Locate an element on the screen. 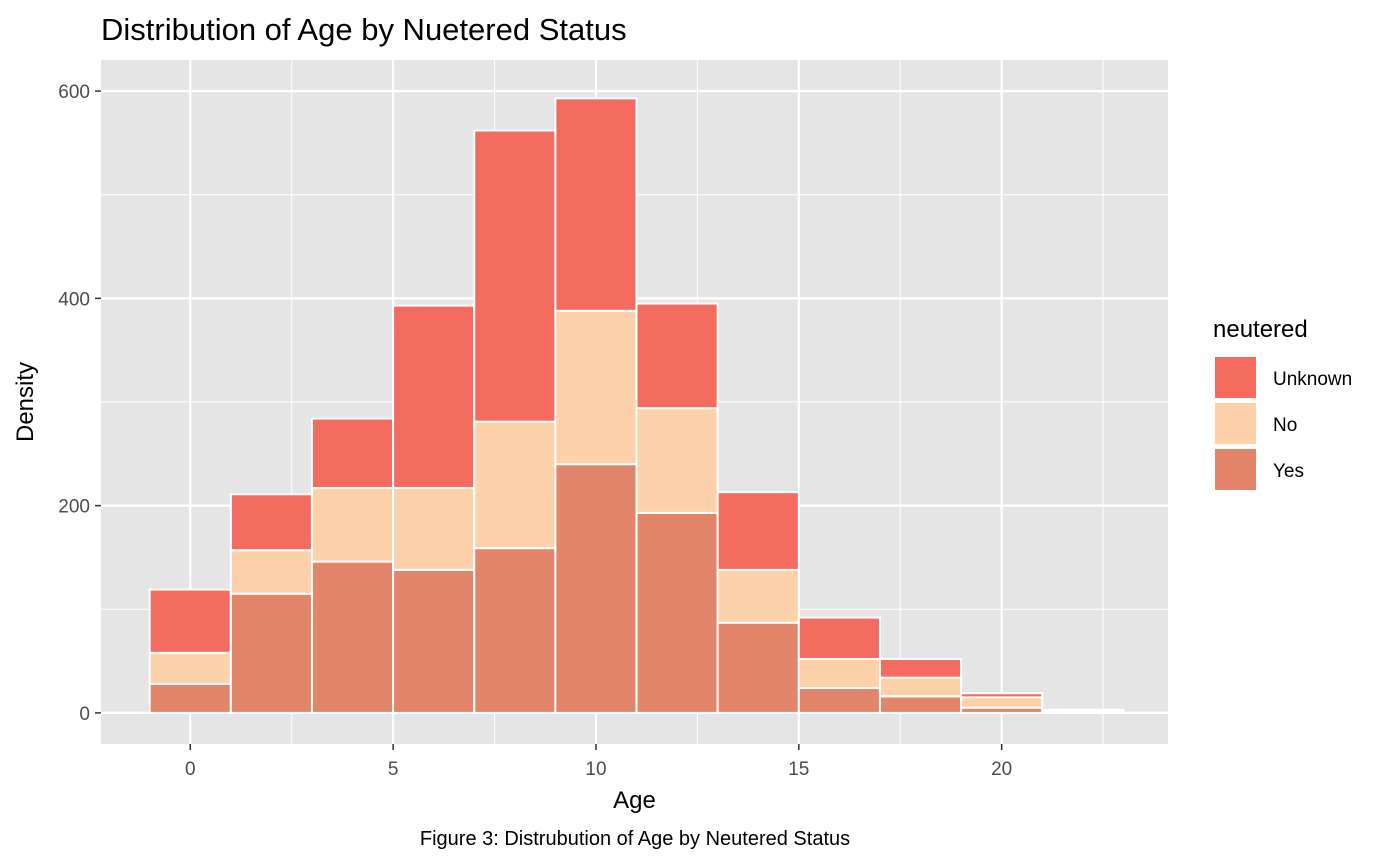 This screenshot has height=865, width=1400. x-tick-label: 15 is located at coordinates (798, 769).